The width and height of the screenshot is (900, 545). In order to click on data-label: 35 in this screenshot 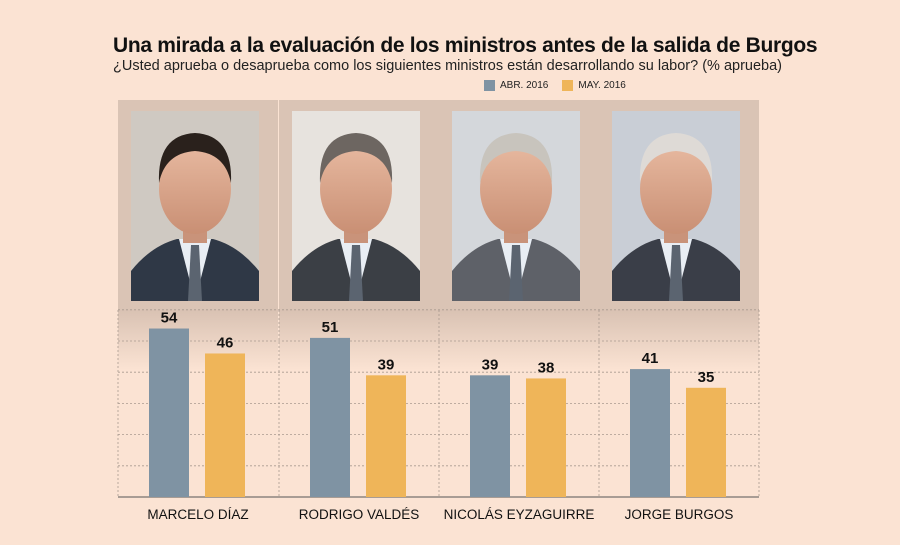, I will do `click(706, 377)`.